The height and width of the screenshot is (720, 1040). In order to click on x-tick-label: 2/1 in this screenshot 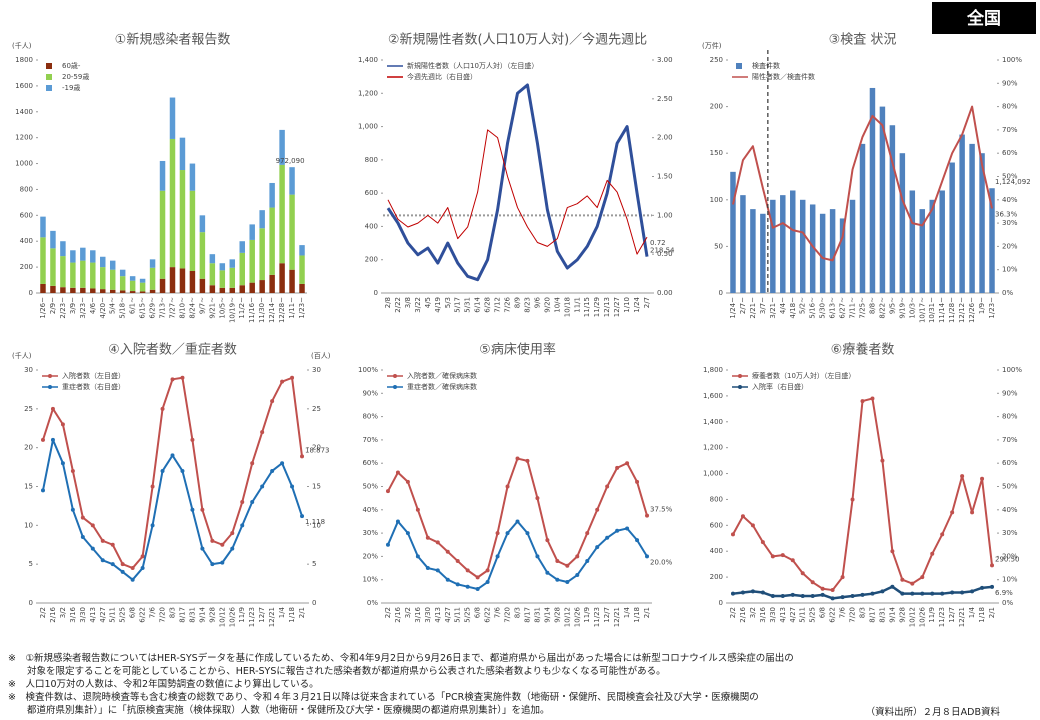, I will do `click(302, 612)`.